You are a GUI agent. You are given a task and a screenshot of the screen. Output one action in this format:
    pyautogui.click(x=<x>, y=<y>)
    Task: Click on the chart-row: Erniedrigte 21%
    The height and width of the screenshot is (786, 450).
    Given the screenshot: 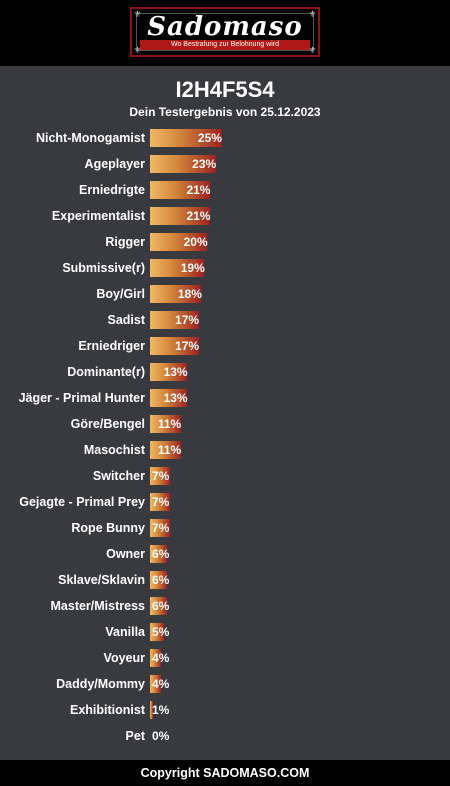 What is the action you would take?
    pyautogui.click(x=225, y=191)
    